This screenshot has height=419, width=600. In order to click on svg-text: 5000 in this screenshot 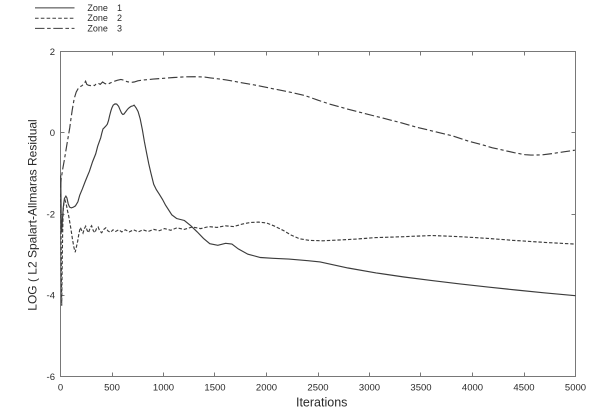, I will do `click(575, 388)`.